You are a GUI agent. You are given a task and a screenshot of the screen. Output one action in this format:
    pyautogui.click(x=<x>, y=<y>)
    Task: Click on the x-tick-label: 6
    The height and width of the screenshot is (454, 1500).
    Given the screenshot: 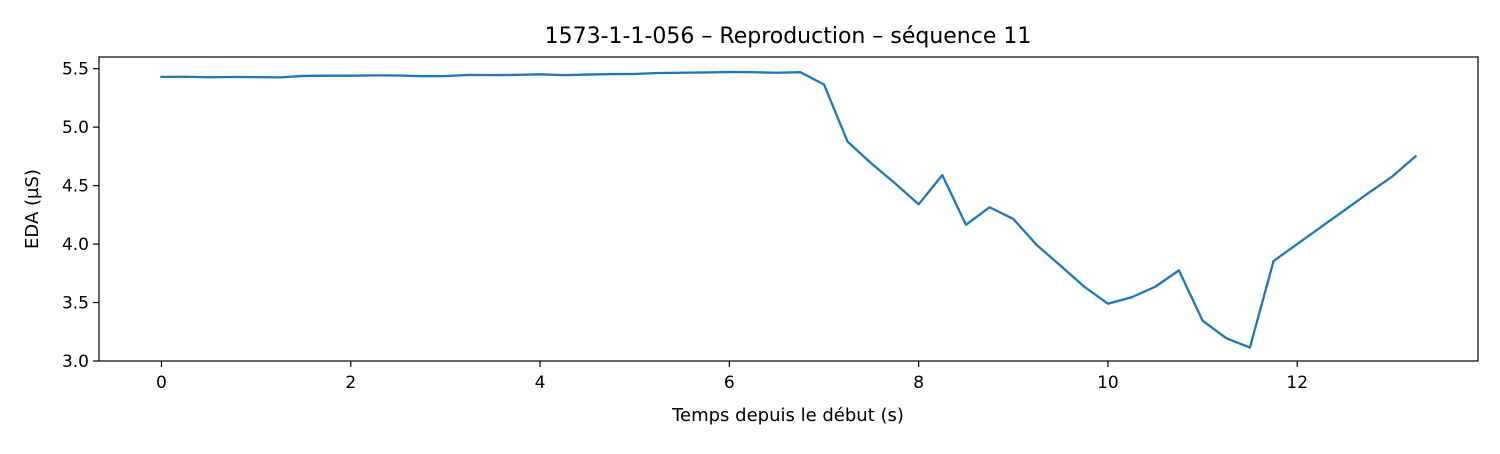 What is the action you would take?
    pyautogui.click(x=729, y=383)
    